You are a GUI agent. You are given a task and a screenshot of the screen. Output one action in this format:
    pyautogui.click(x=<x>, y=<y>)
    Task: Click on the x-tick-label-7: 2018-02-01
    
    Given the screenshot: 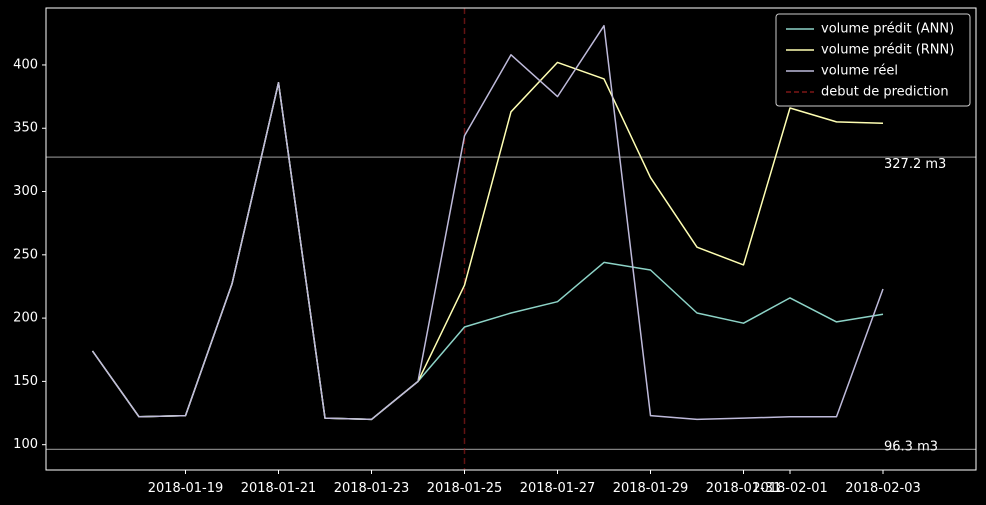 What is the action you would take?
    pyautogui.click(x=790, y=488)
    